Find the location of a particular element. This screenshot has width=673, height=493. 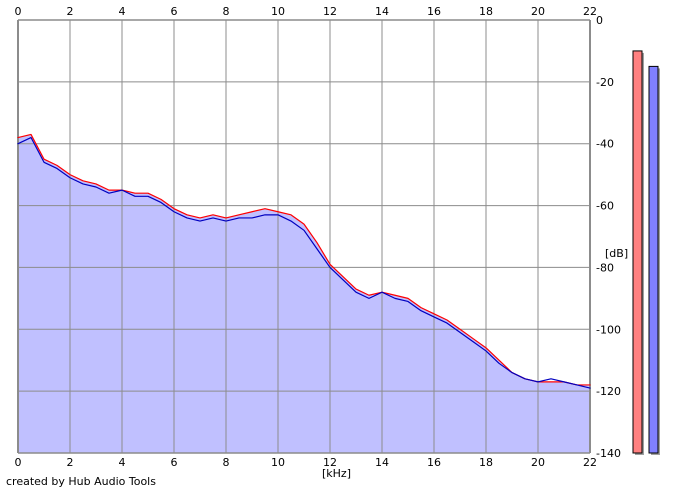

x-tick-bottom-label: 14 is located at coordinates (382, 462).